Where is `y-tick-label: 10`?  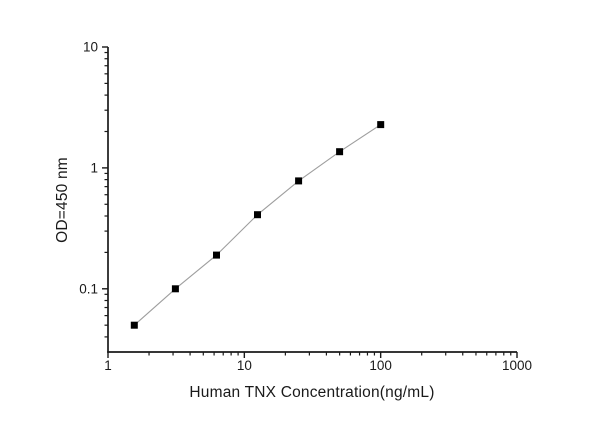
y-tick-label: 10 is located at coordinates (90, 47).